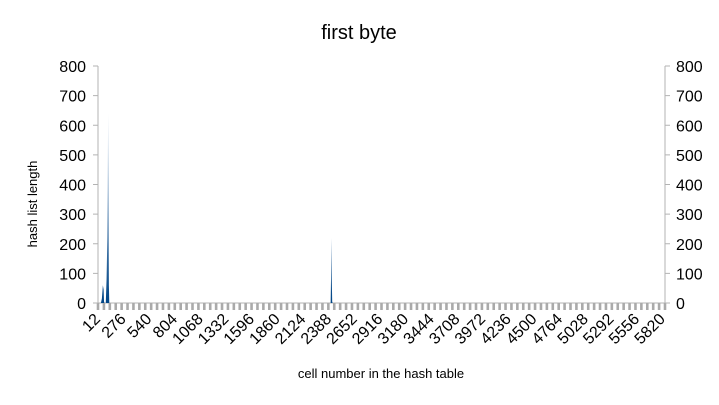 The height and width of the screenshot is (405, 719). Describe the element at coordinates (72, 97) in the screenshot. I see `y-tick-label-left: 700` at that location.